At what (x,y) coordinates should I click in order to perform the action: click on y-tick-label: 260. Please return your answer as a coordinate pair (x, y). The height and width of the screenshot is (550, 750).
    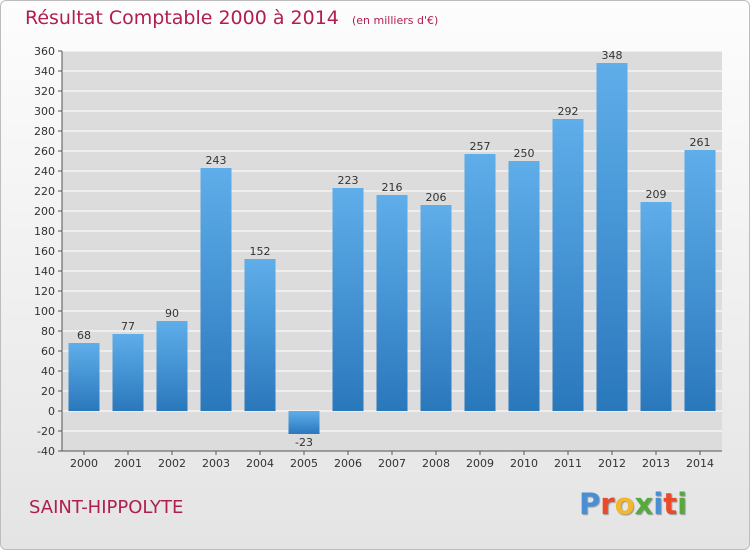
    Looking at the image, I should click on (44, 151).